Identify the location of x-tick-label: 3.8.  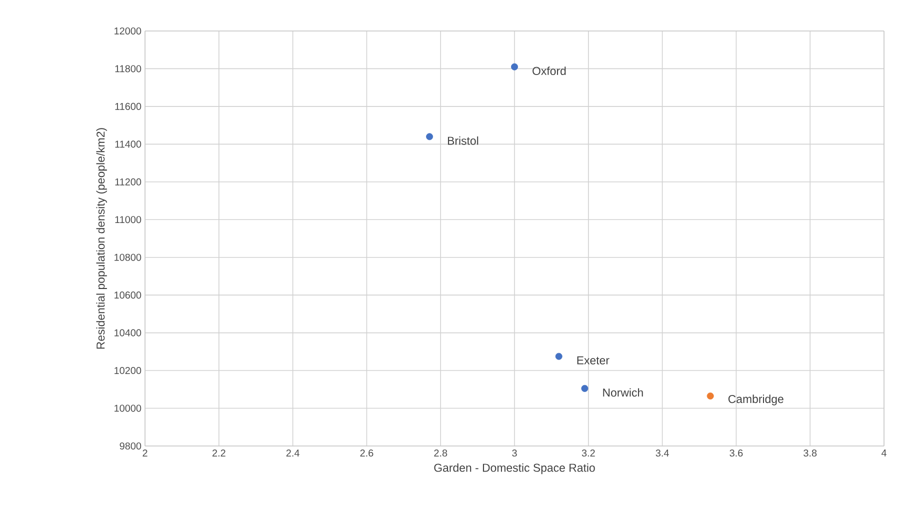
(810, 453).